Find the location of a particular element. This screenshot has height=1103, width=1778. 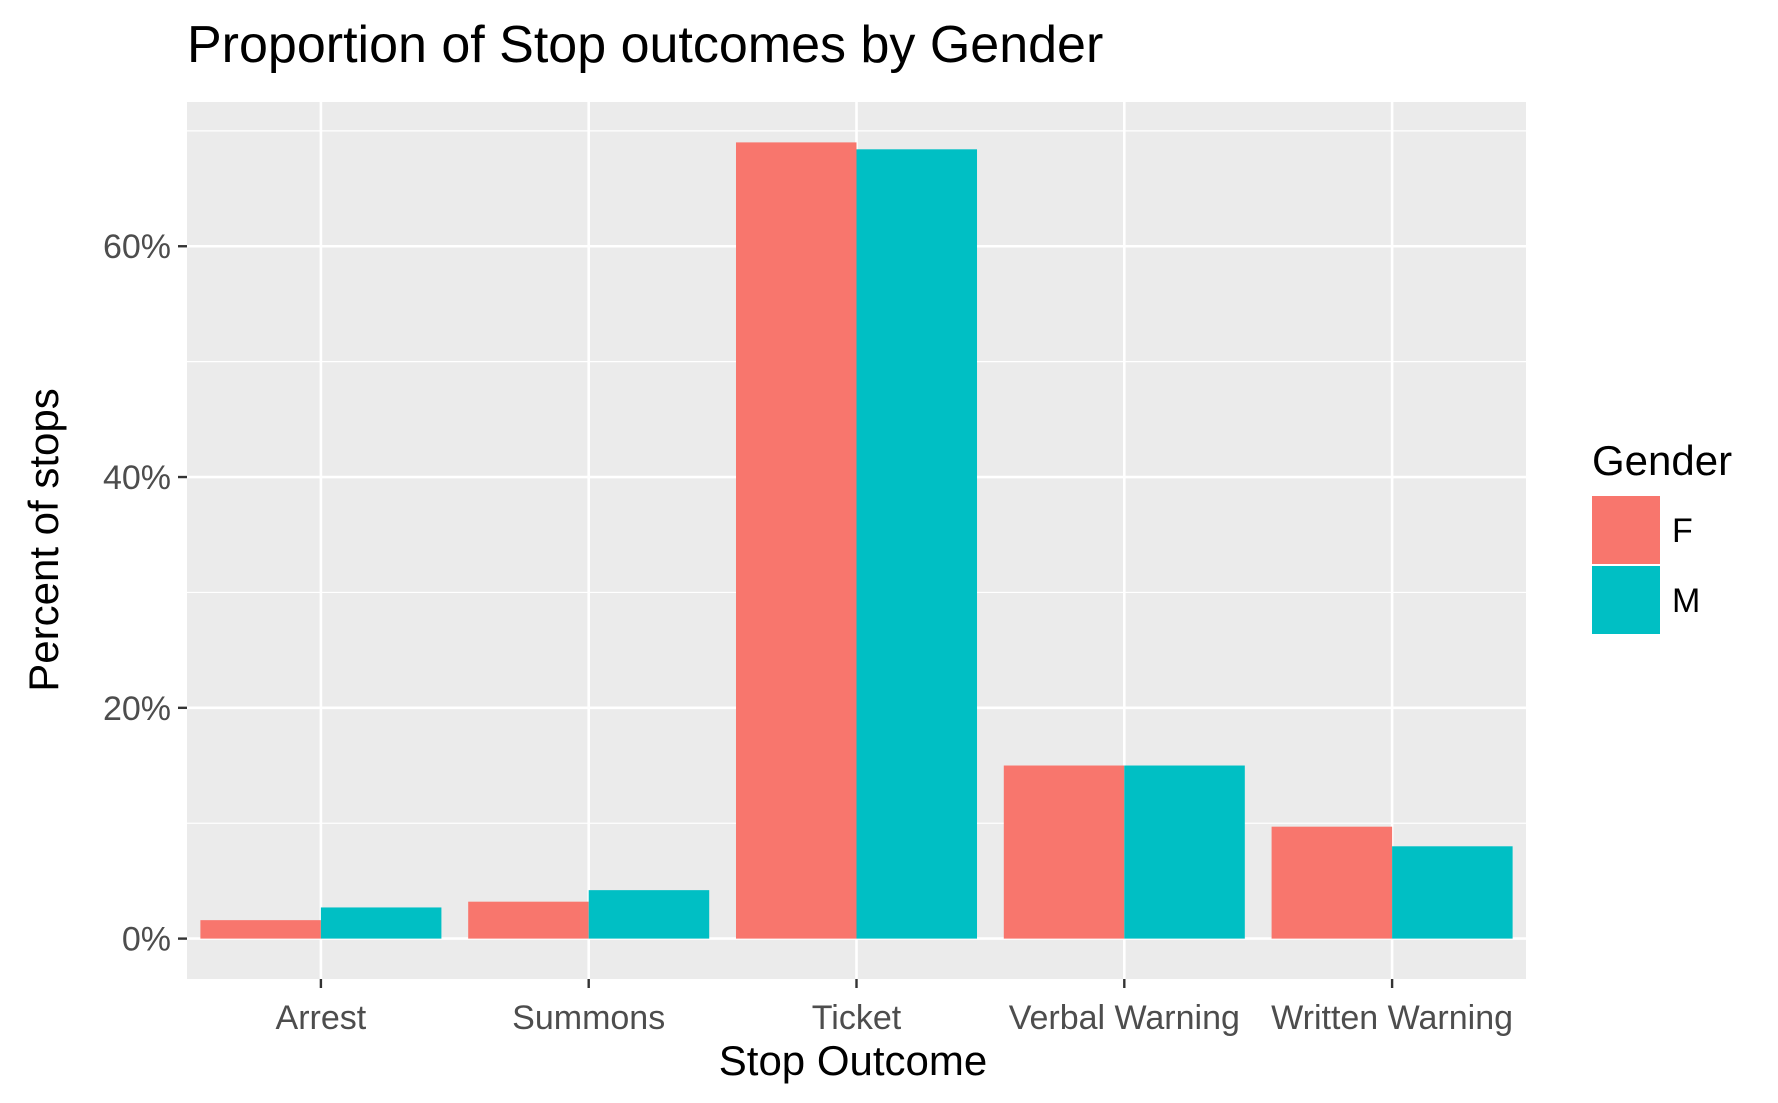

x-axis-title: Stop Outcome is located at coordinates (853, 1060).